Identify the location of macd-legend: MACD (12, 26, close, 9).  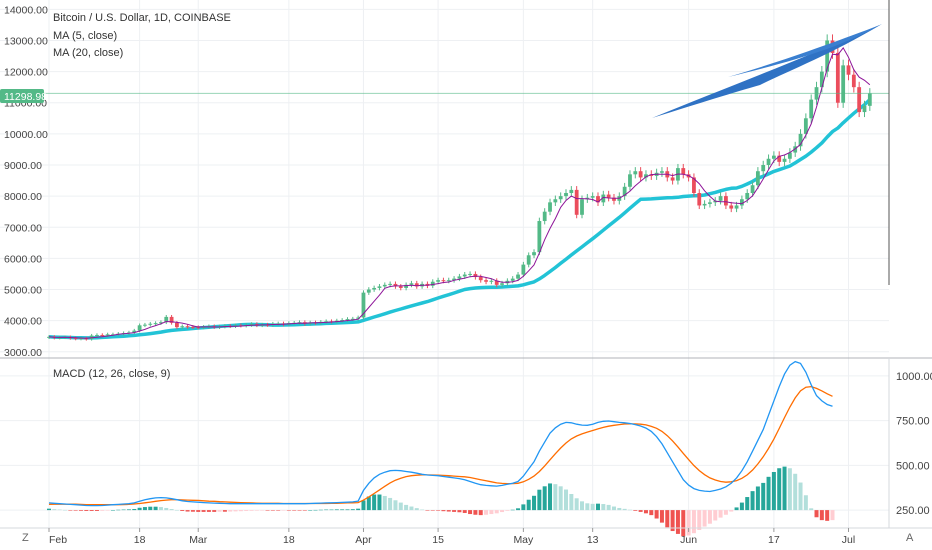
(111, 374).